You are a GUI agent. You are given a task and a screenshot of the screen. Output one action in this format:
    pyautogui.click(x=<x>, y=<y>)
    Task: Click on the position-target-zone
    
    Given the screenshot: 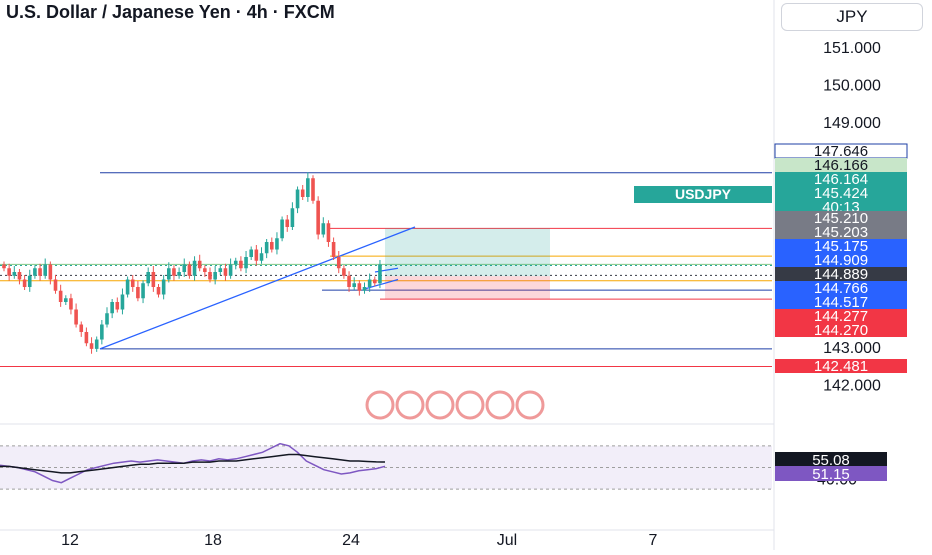 What is the action you would take?
    pyautogui.click(x=467, y=252)
    